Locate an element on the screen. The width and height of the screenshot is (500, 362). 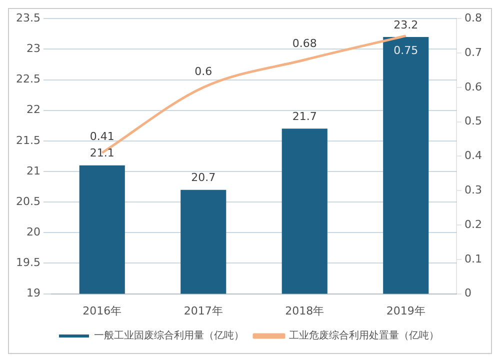
data-label: 21.1 is located at coordinates (102, 153).